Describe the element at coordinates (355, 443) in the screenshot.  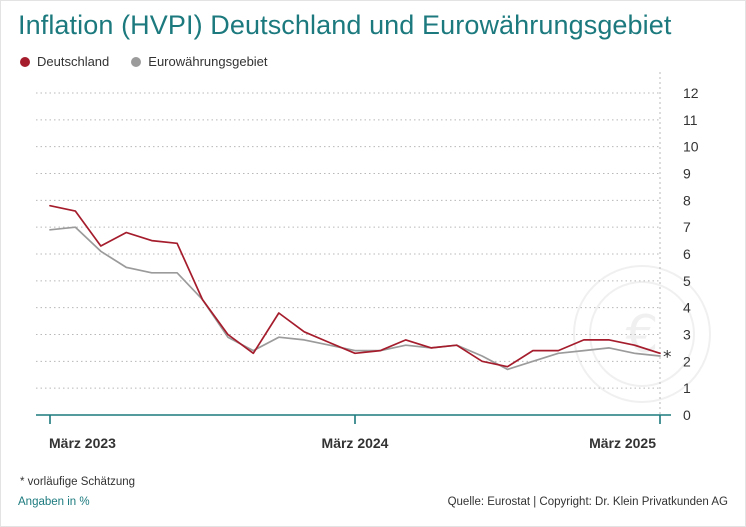
I see `x-tick-label: März 2024` at that location.